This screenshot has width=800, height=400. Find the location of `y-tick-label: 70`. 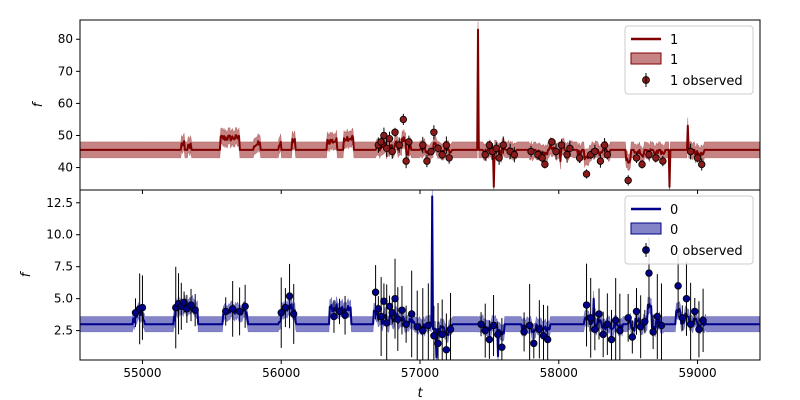

y-tick-label: 70 is located at coordinates (65, 71).